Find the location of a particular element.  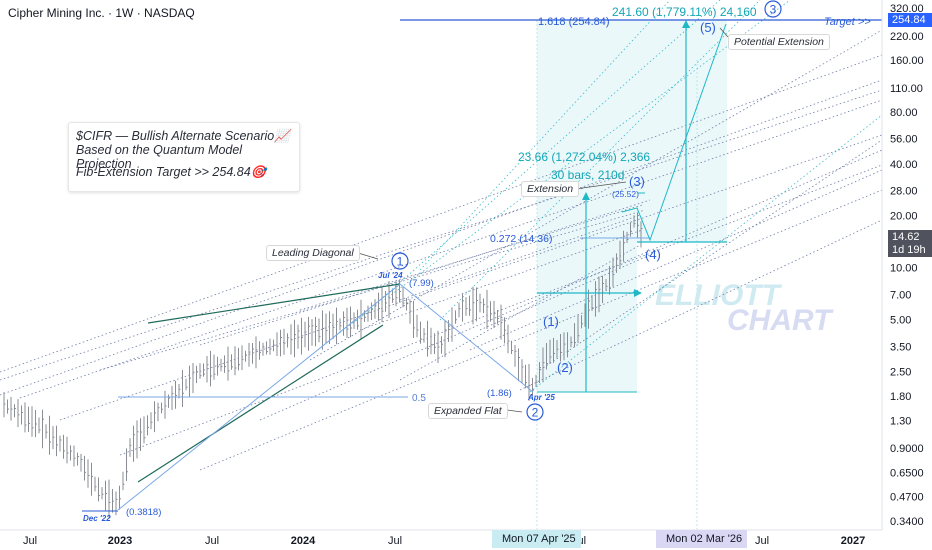

projected-path is located at coordinates (674, 132).